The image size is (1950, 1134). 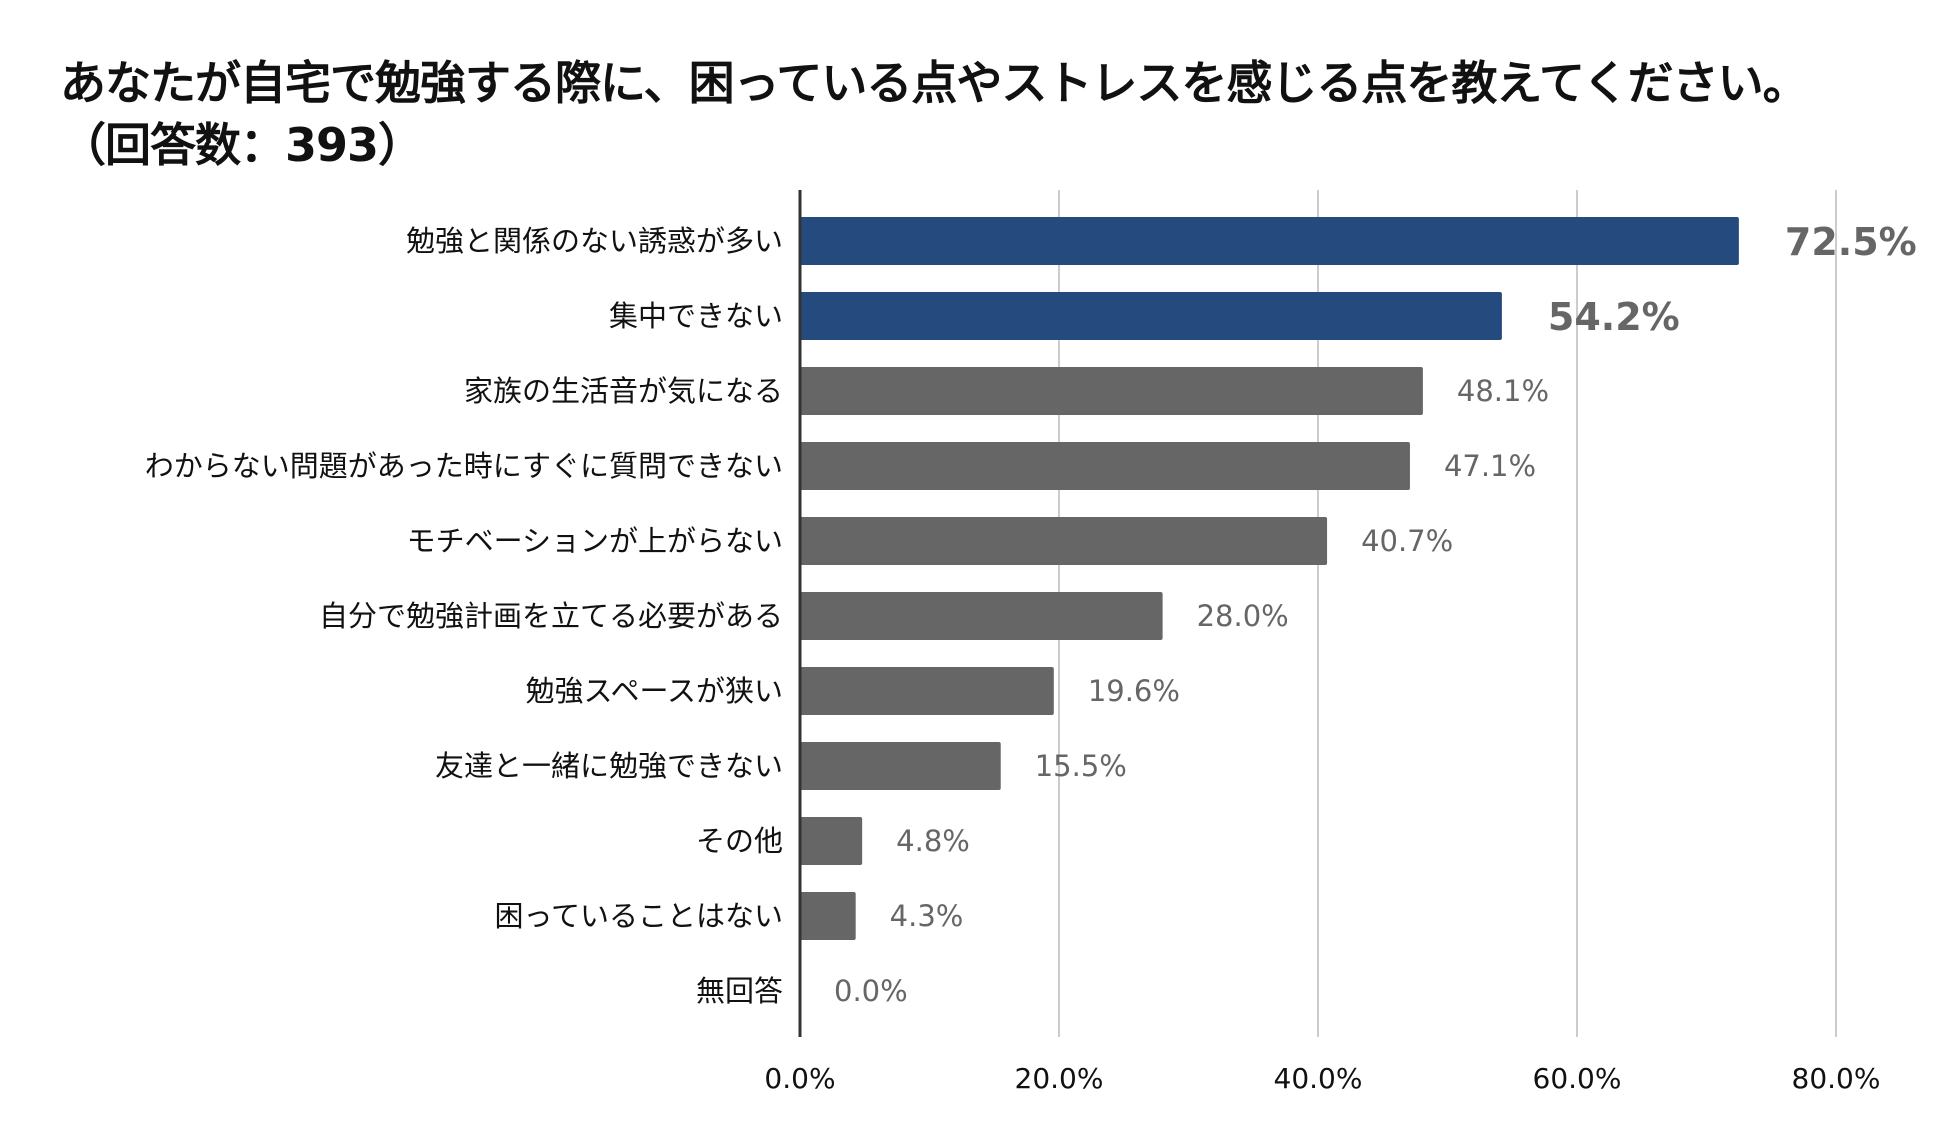 I want to click on chart-title-line-2: （回答数：393）, so click(x=242, y=145).